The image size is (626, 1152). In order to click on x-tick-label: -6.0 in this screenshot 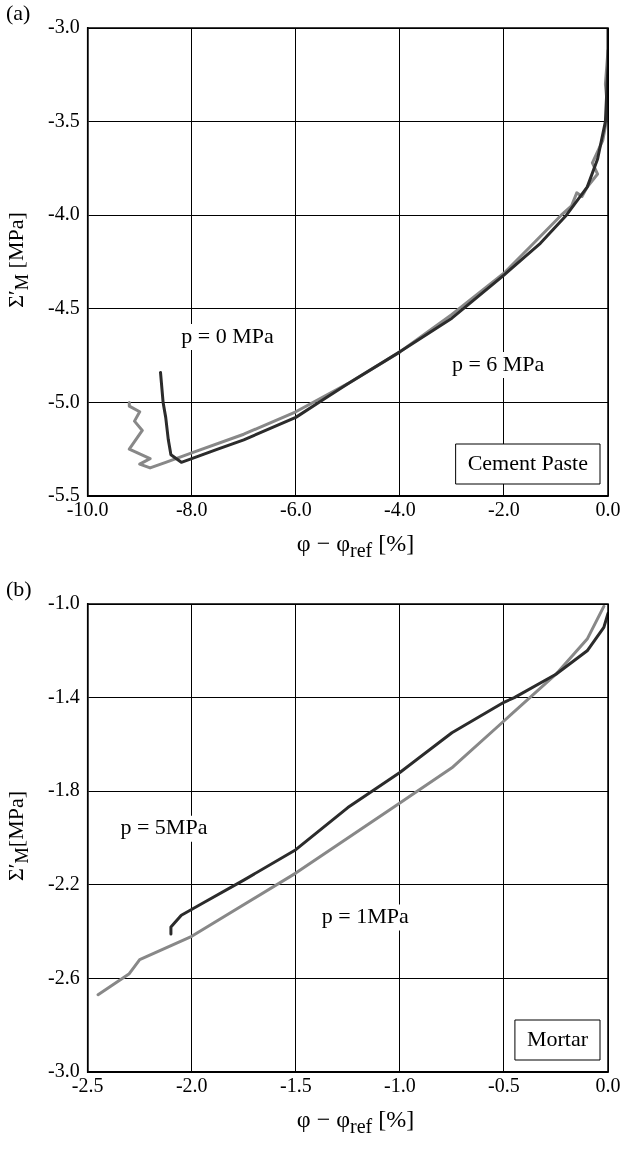, I will do `click(295, 509)`.